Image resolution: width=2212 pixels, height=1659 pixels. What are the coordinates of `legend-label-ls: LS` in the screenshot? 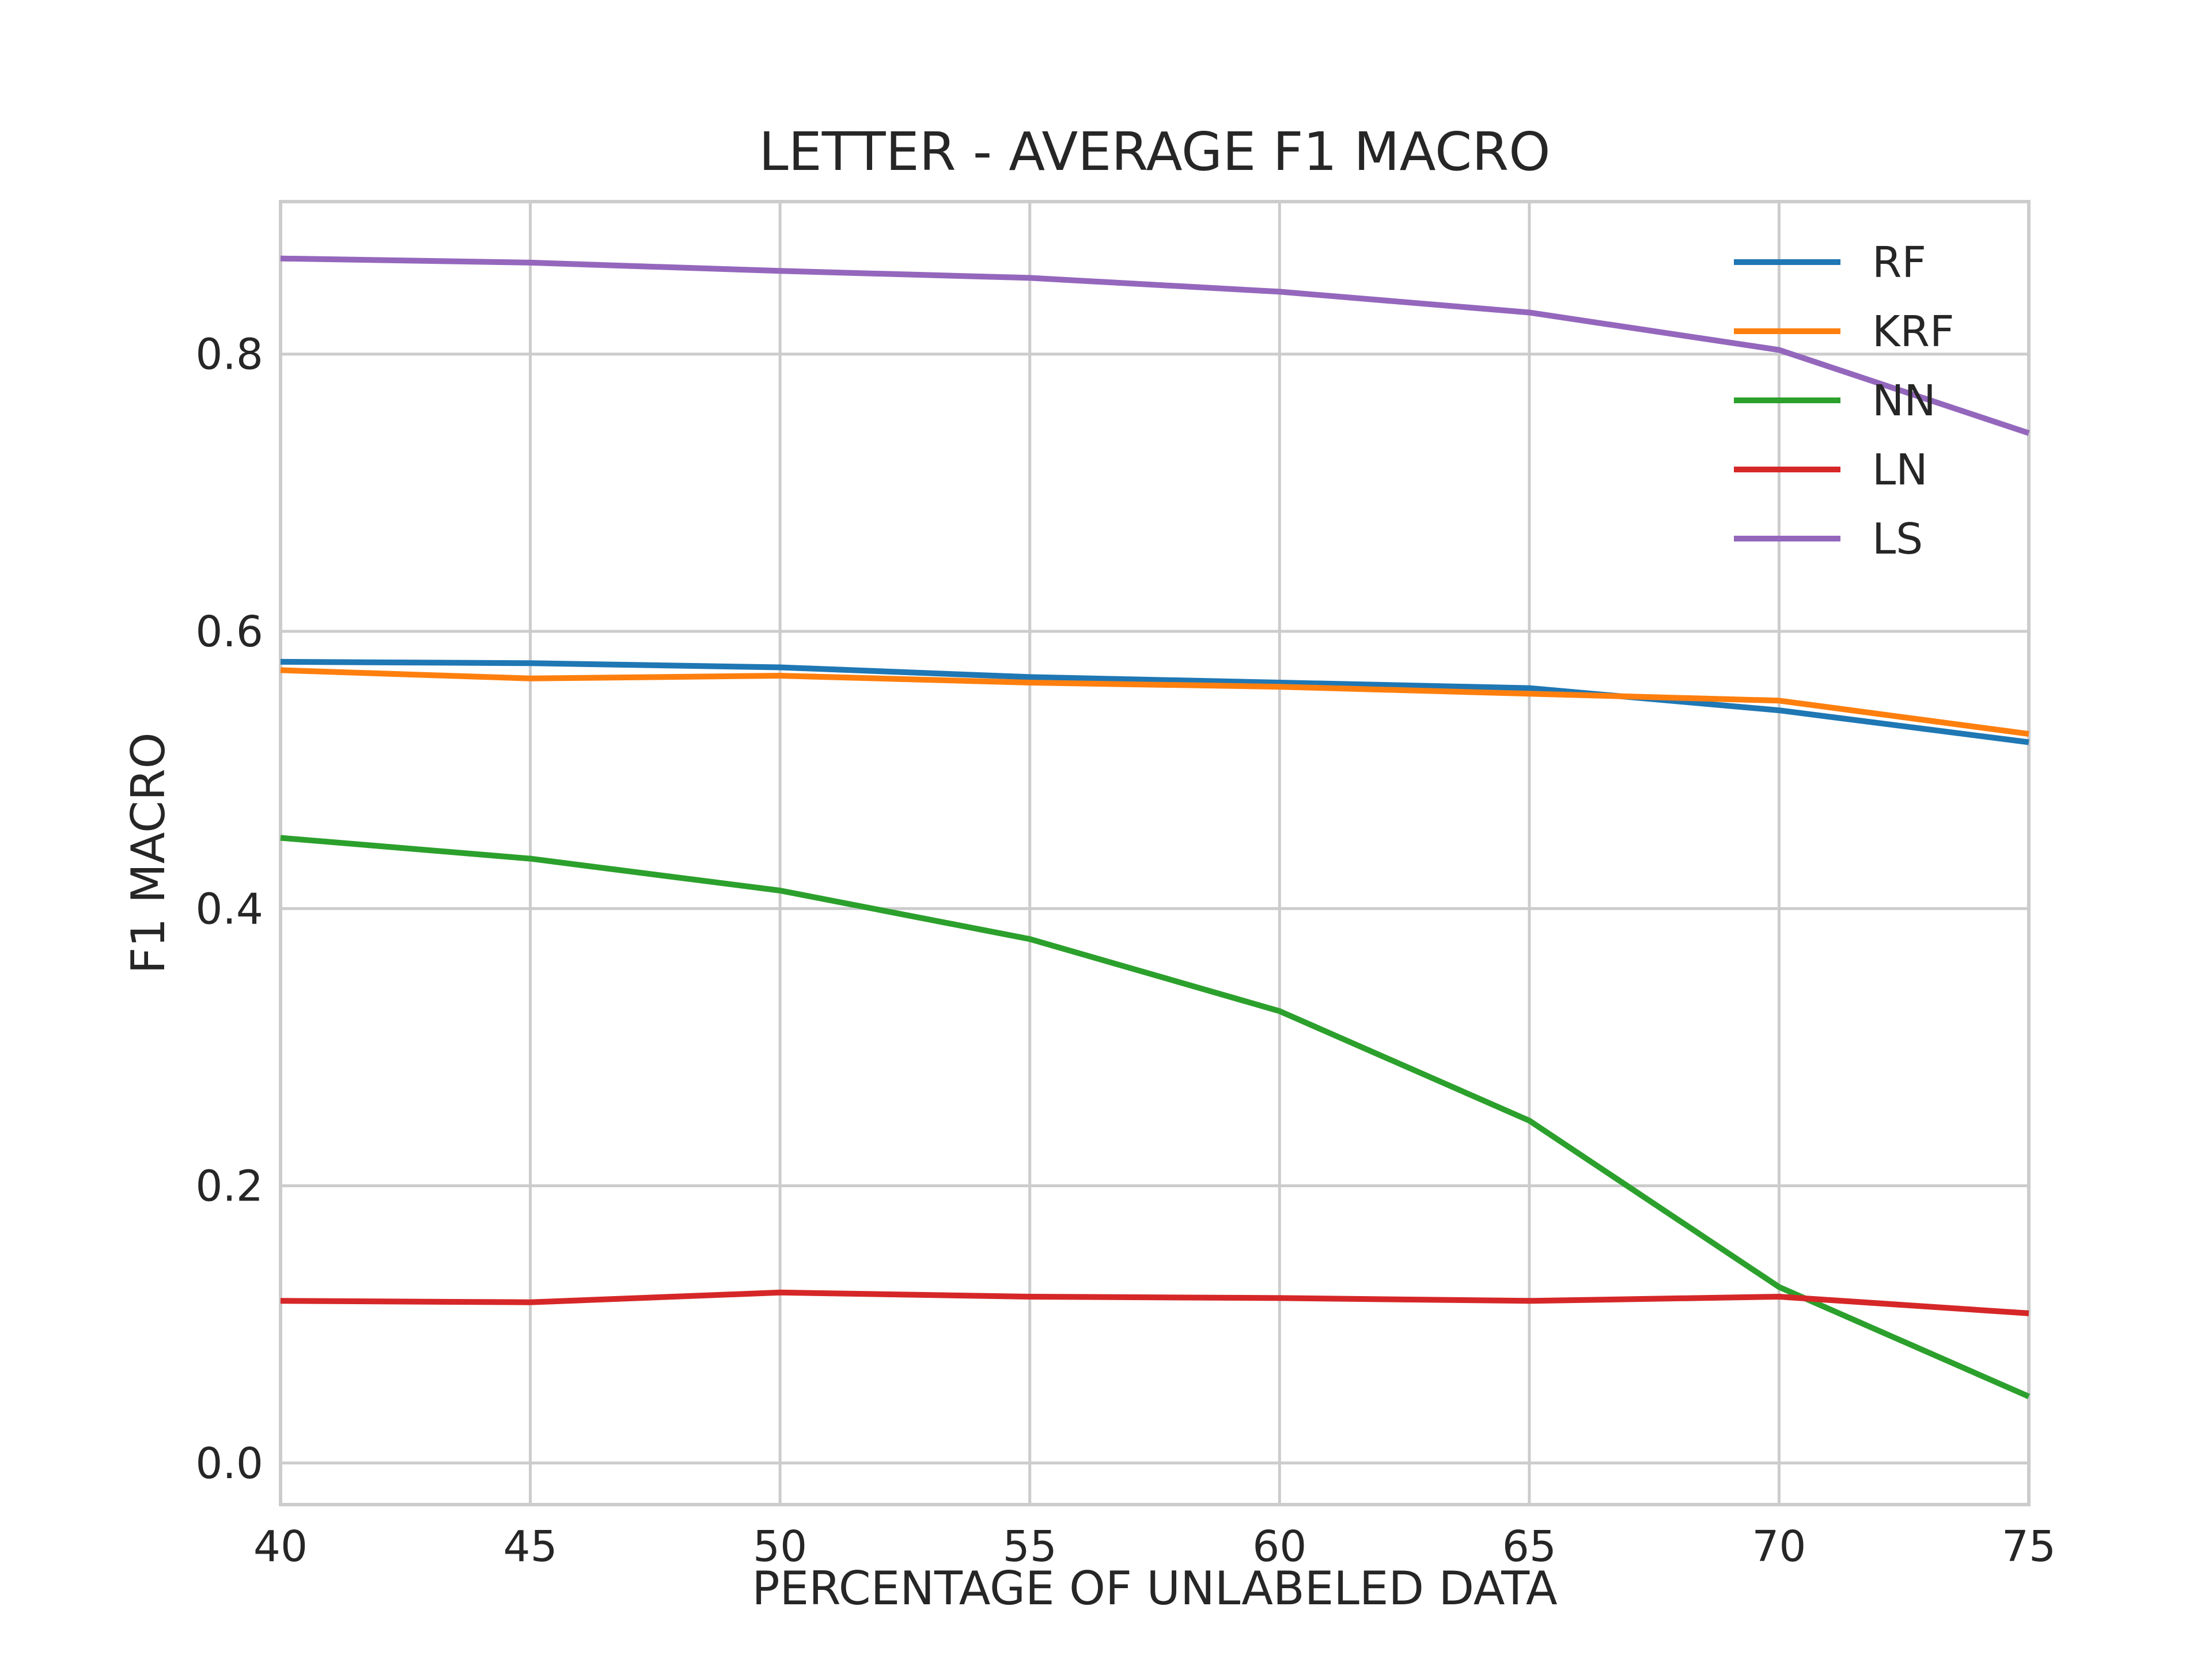 It's located at (1897, 539).